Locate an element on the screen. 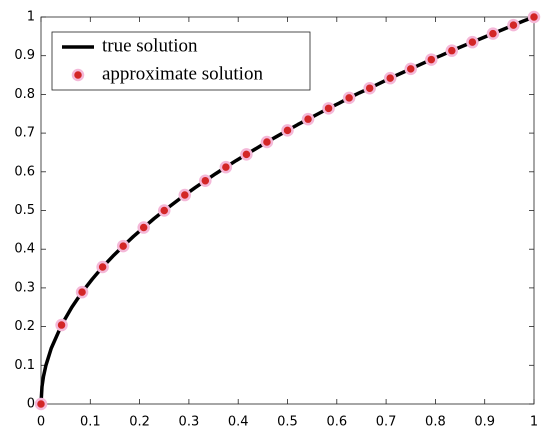  y-tick-label: 0.6 is located at coordinates (24, 171).